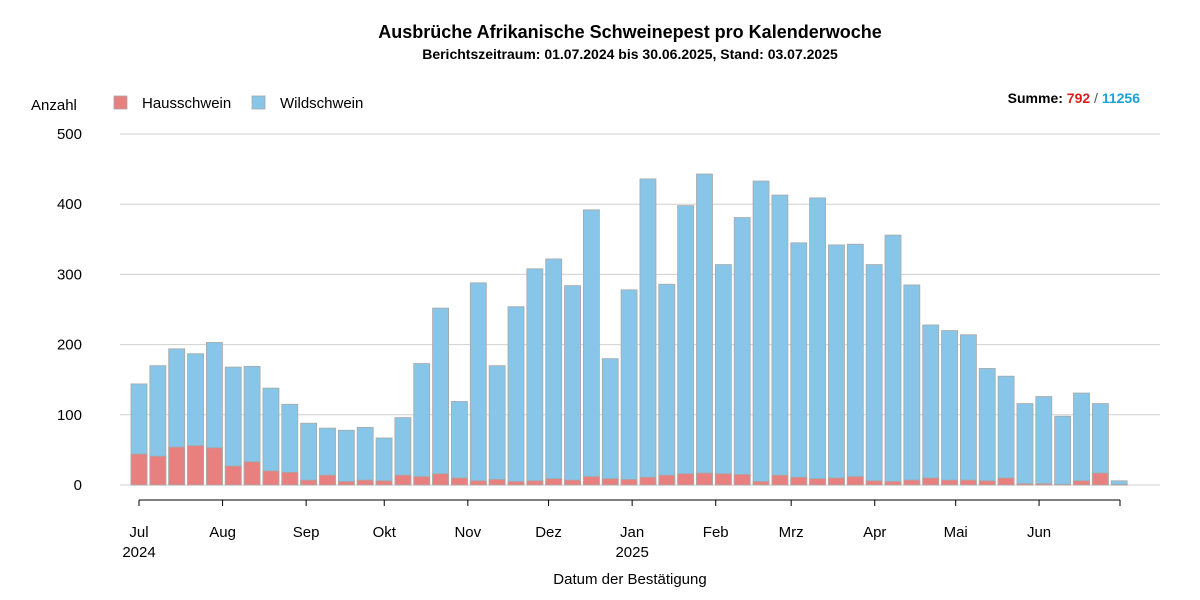 The image size is (1200, 600). What do you see at coordinates (69, 415) in the screenshot?
I see `y-tick-label: 100` at bounding box center [69, 415].